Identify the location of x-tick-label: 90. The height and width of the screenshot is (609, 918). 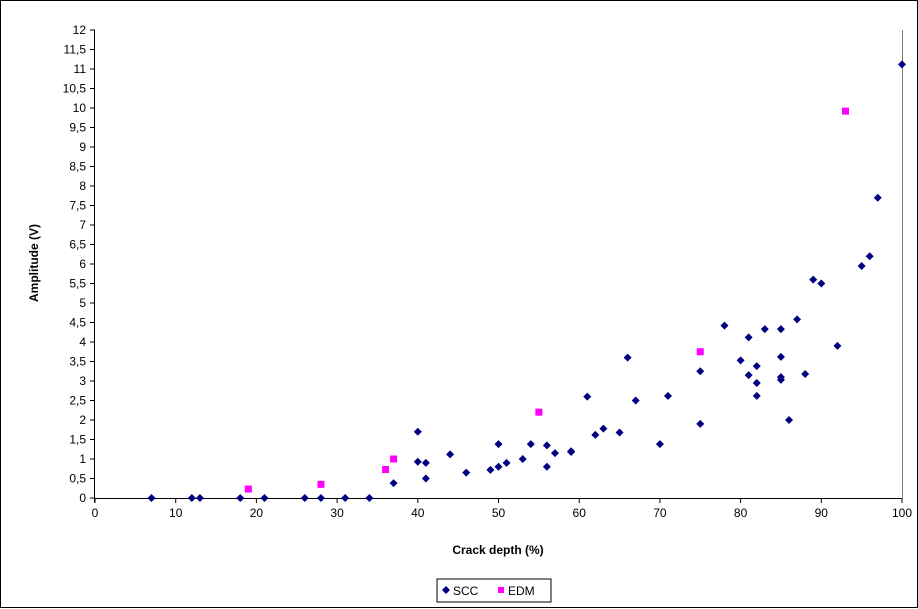
(822, 513).